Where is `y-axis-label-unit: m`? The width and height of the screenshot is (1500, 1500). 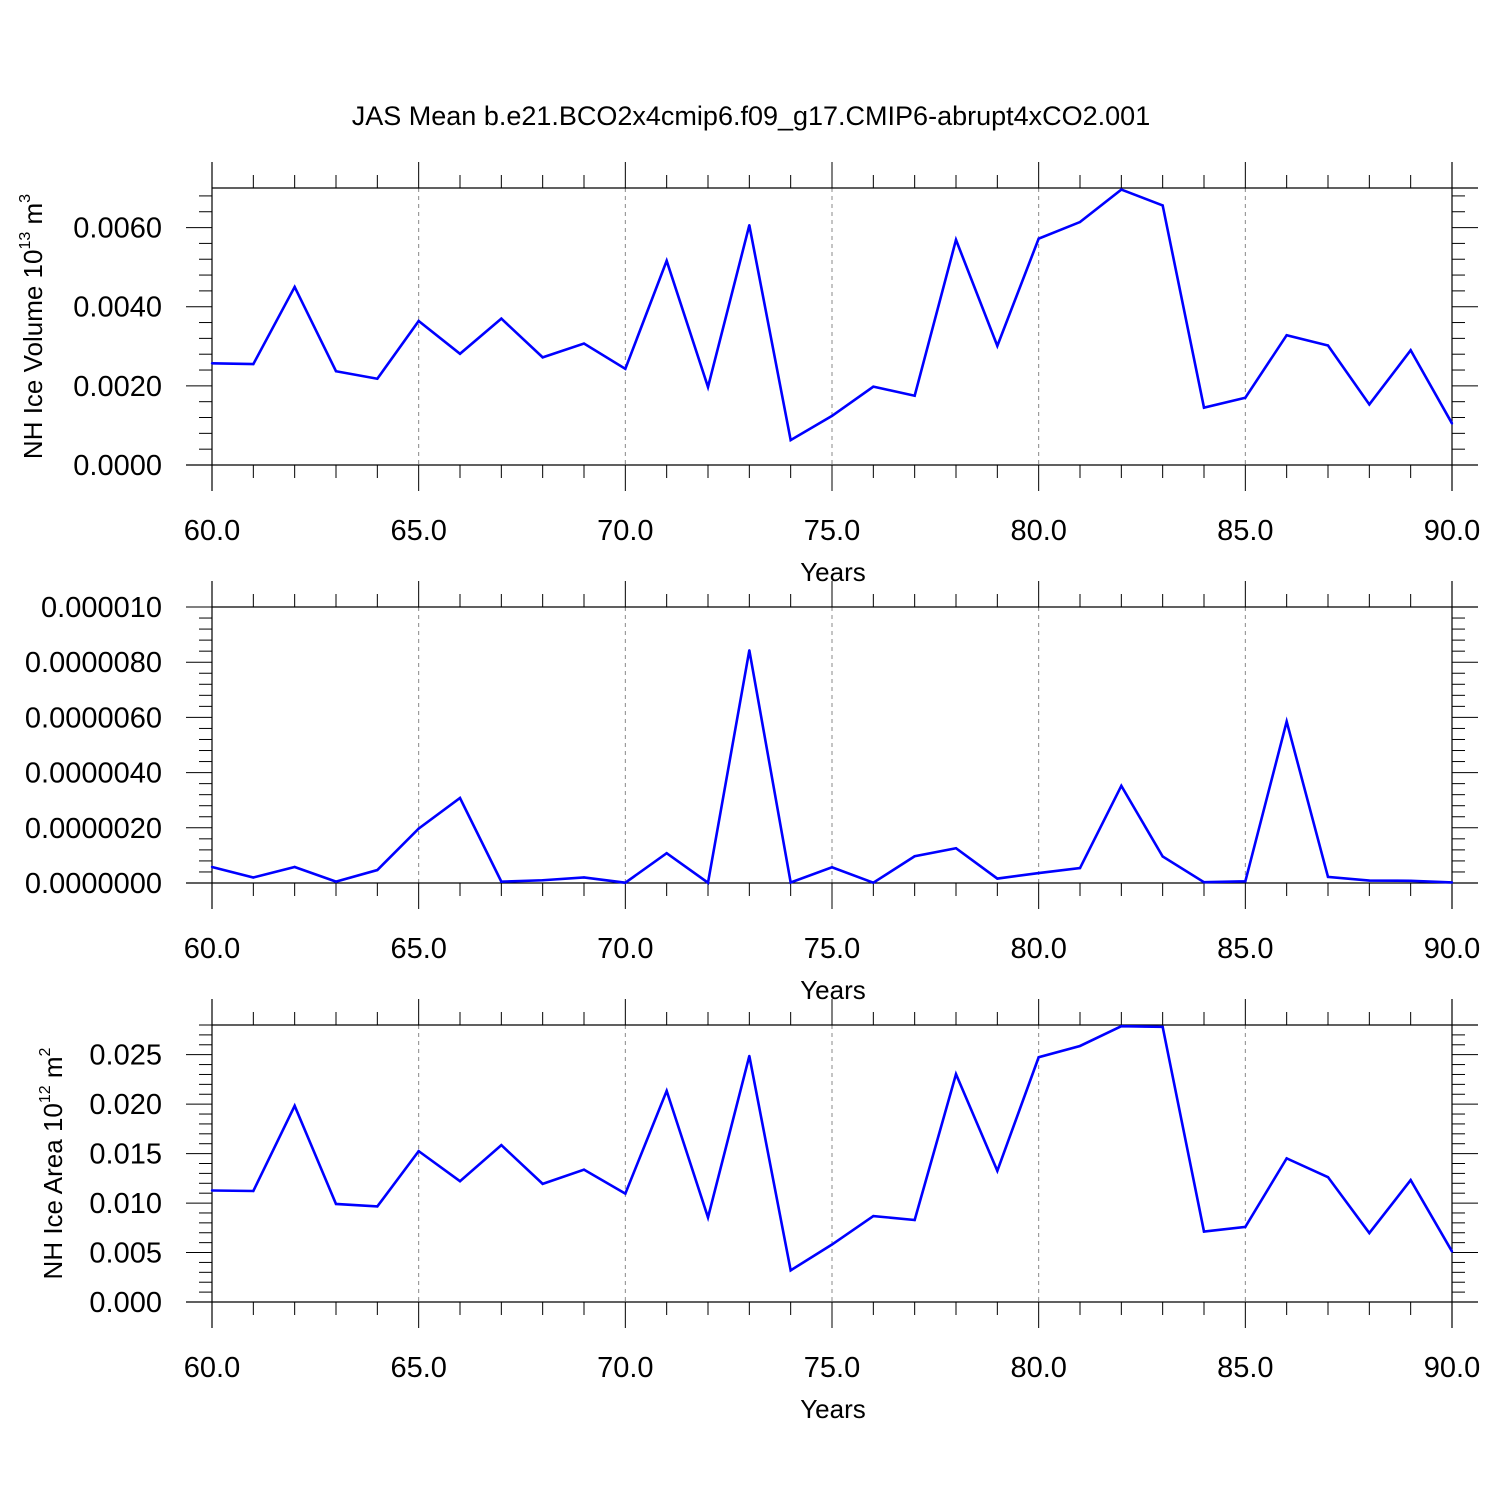 y-axis-label-unit: m is located at coordinates (53, 1070).